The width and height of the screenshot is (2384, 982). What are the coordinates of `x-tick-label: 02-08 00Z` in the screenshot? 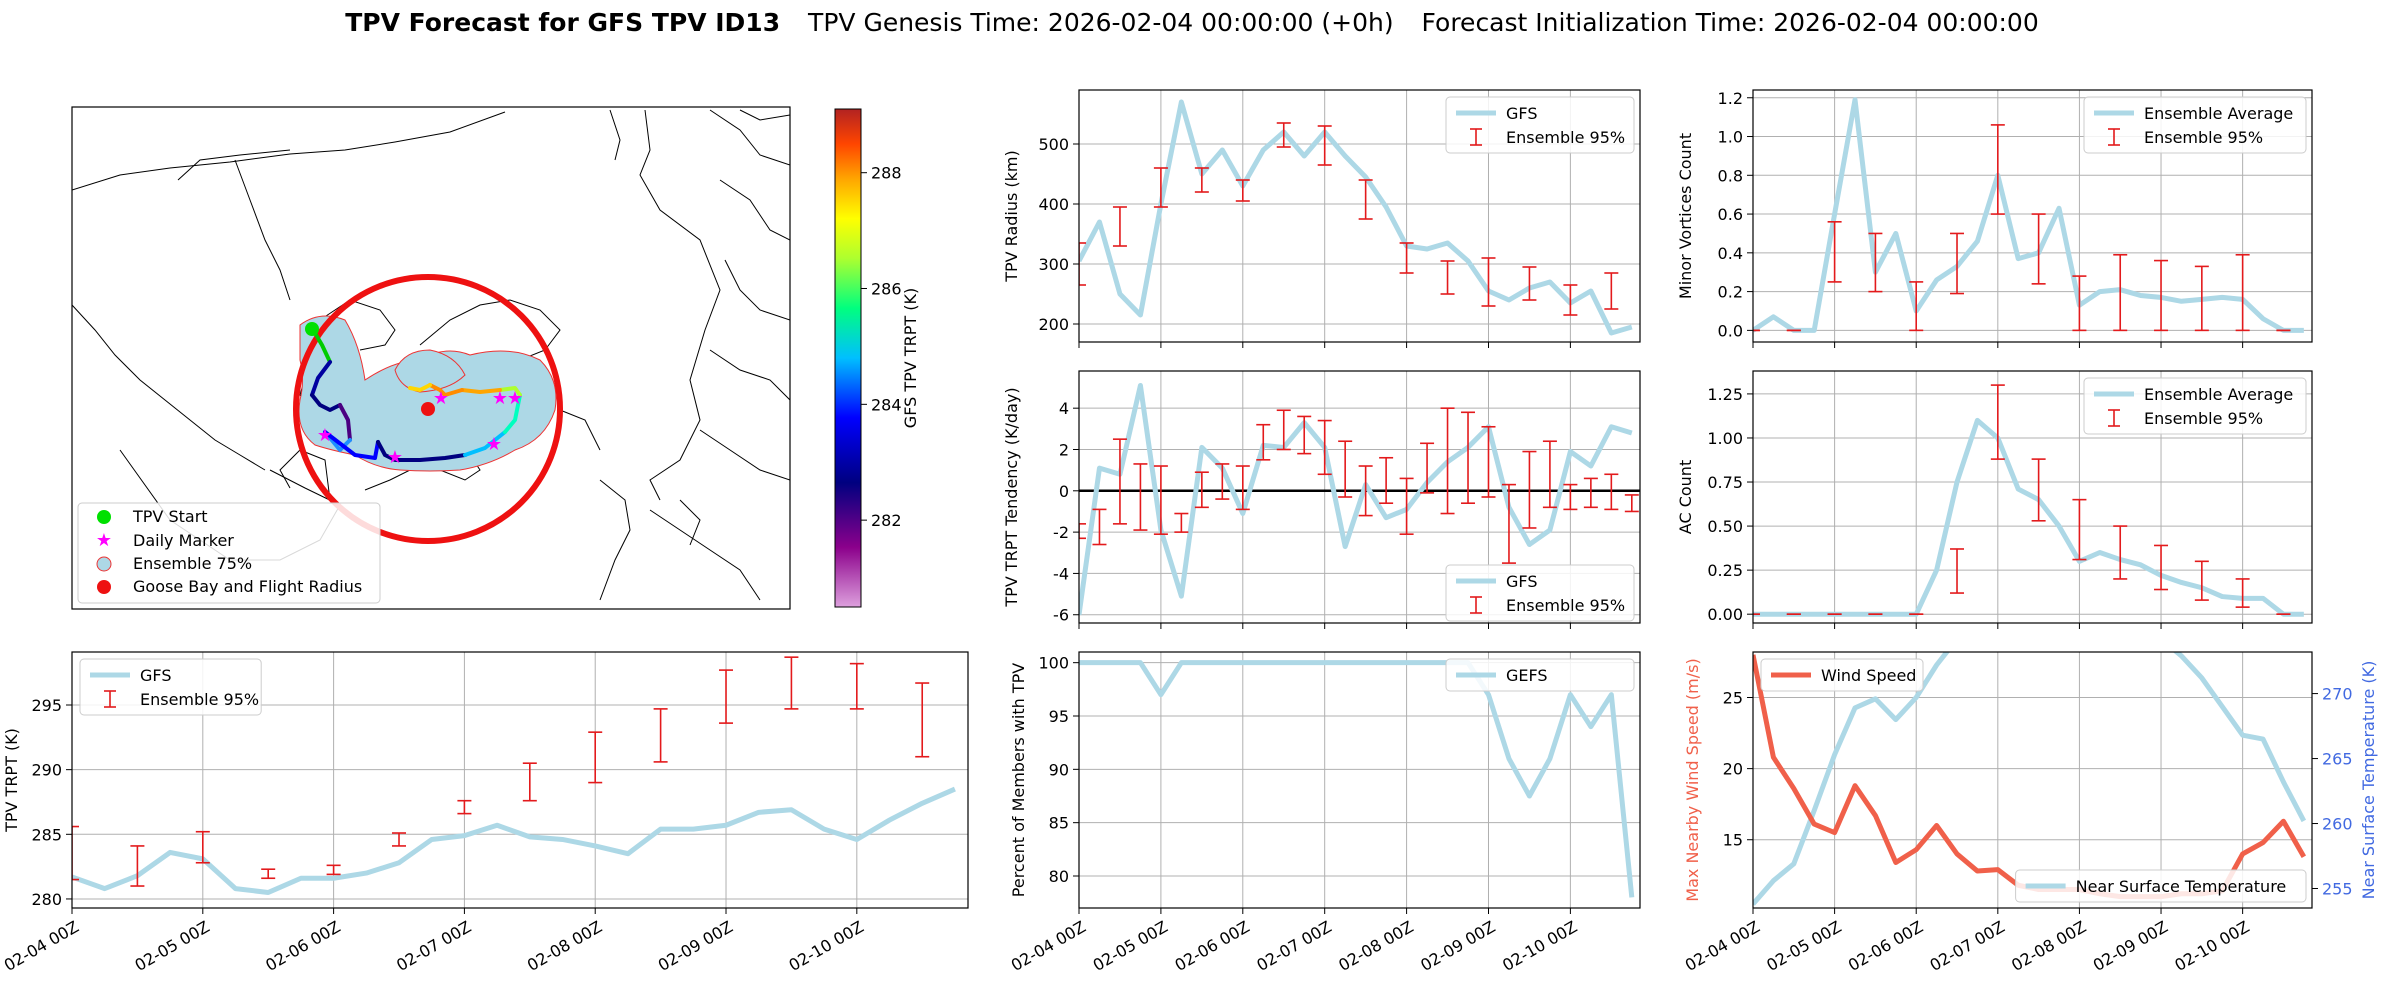 It's located at (564, 946).